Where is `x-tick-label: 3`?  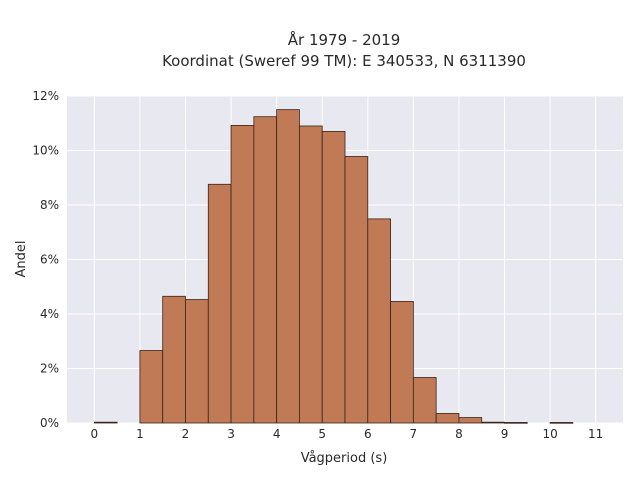 x-tick-label: 3 is located at coordinates (231, 434).